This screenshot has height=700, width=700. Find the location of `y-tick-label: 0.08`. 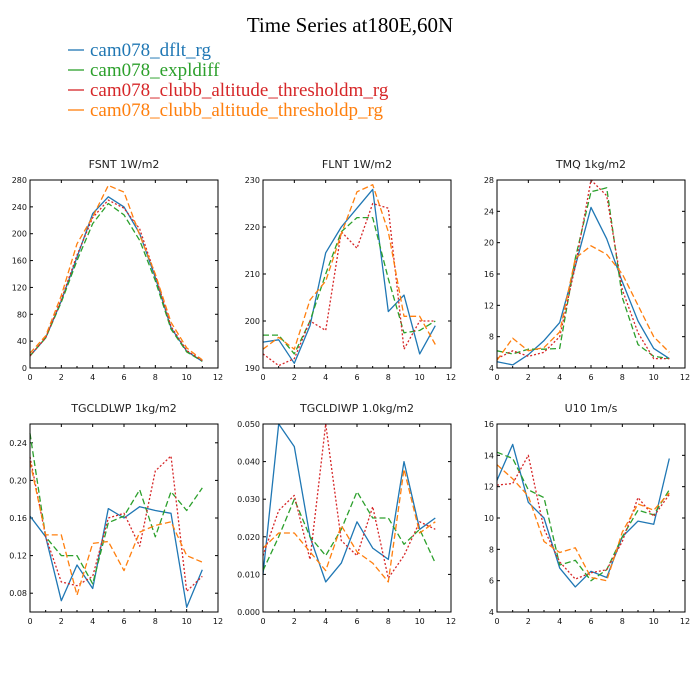

y-tick-label: 0.08 is located at coordinates (18, 593).